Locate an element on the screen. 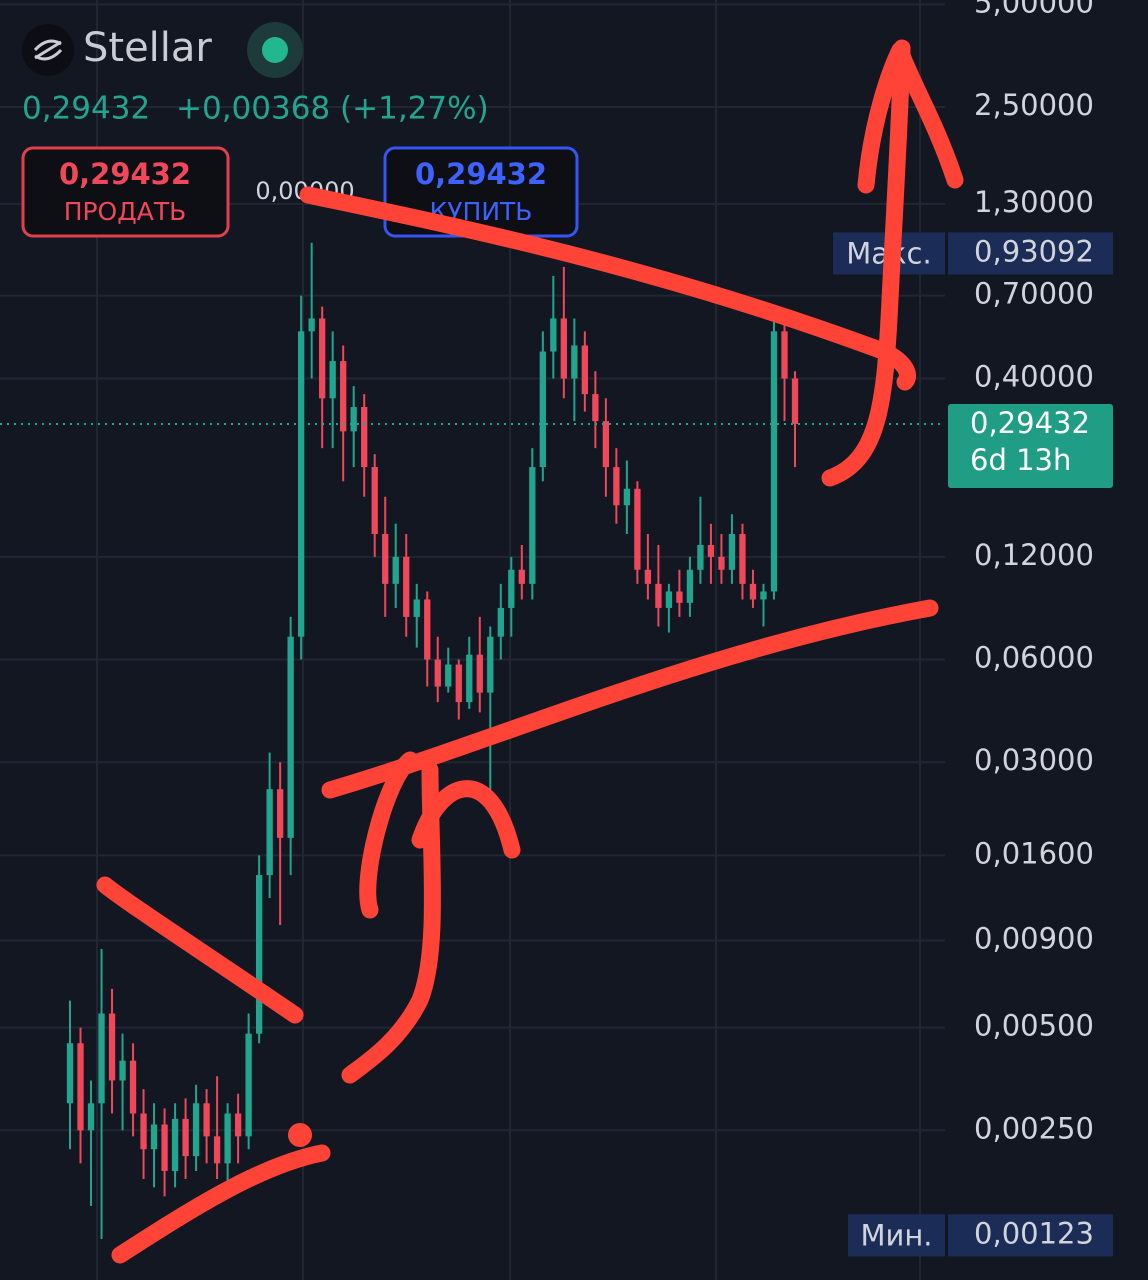  min-name: Мин. is located at coordinates (896, 1235).